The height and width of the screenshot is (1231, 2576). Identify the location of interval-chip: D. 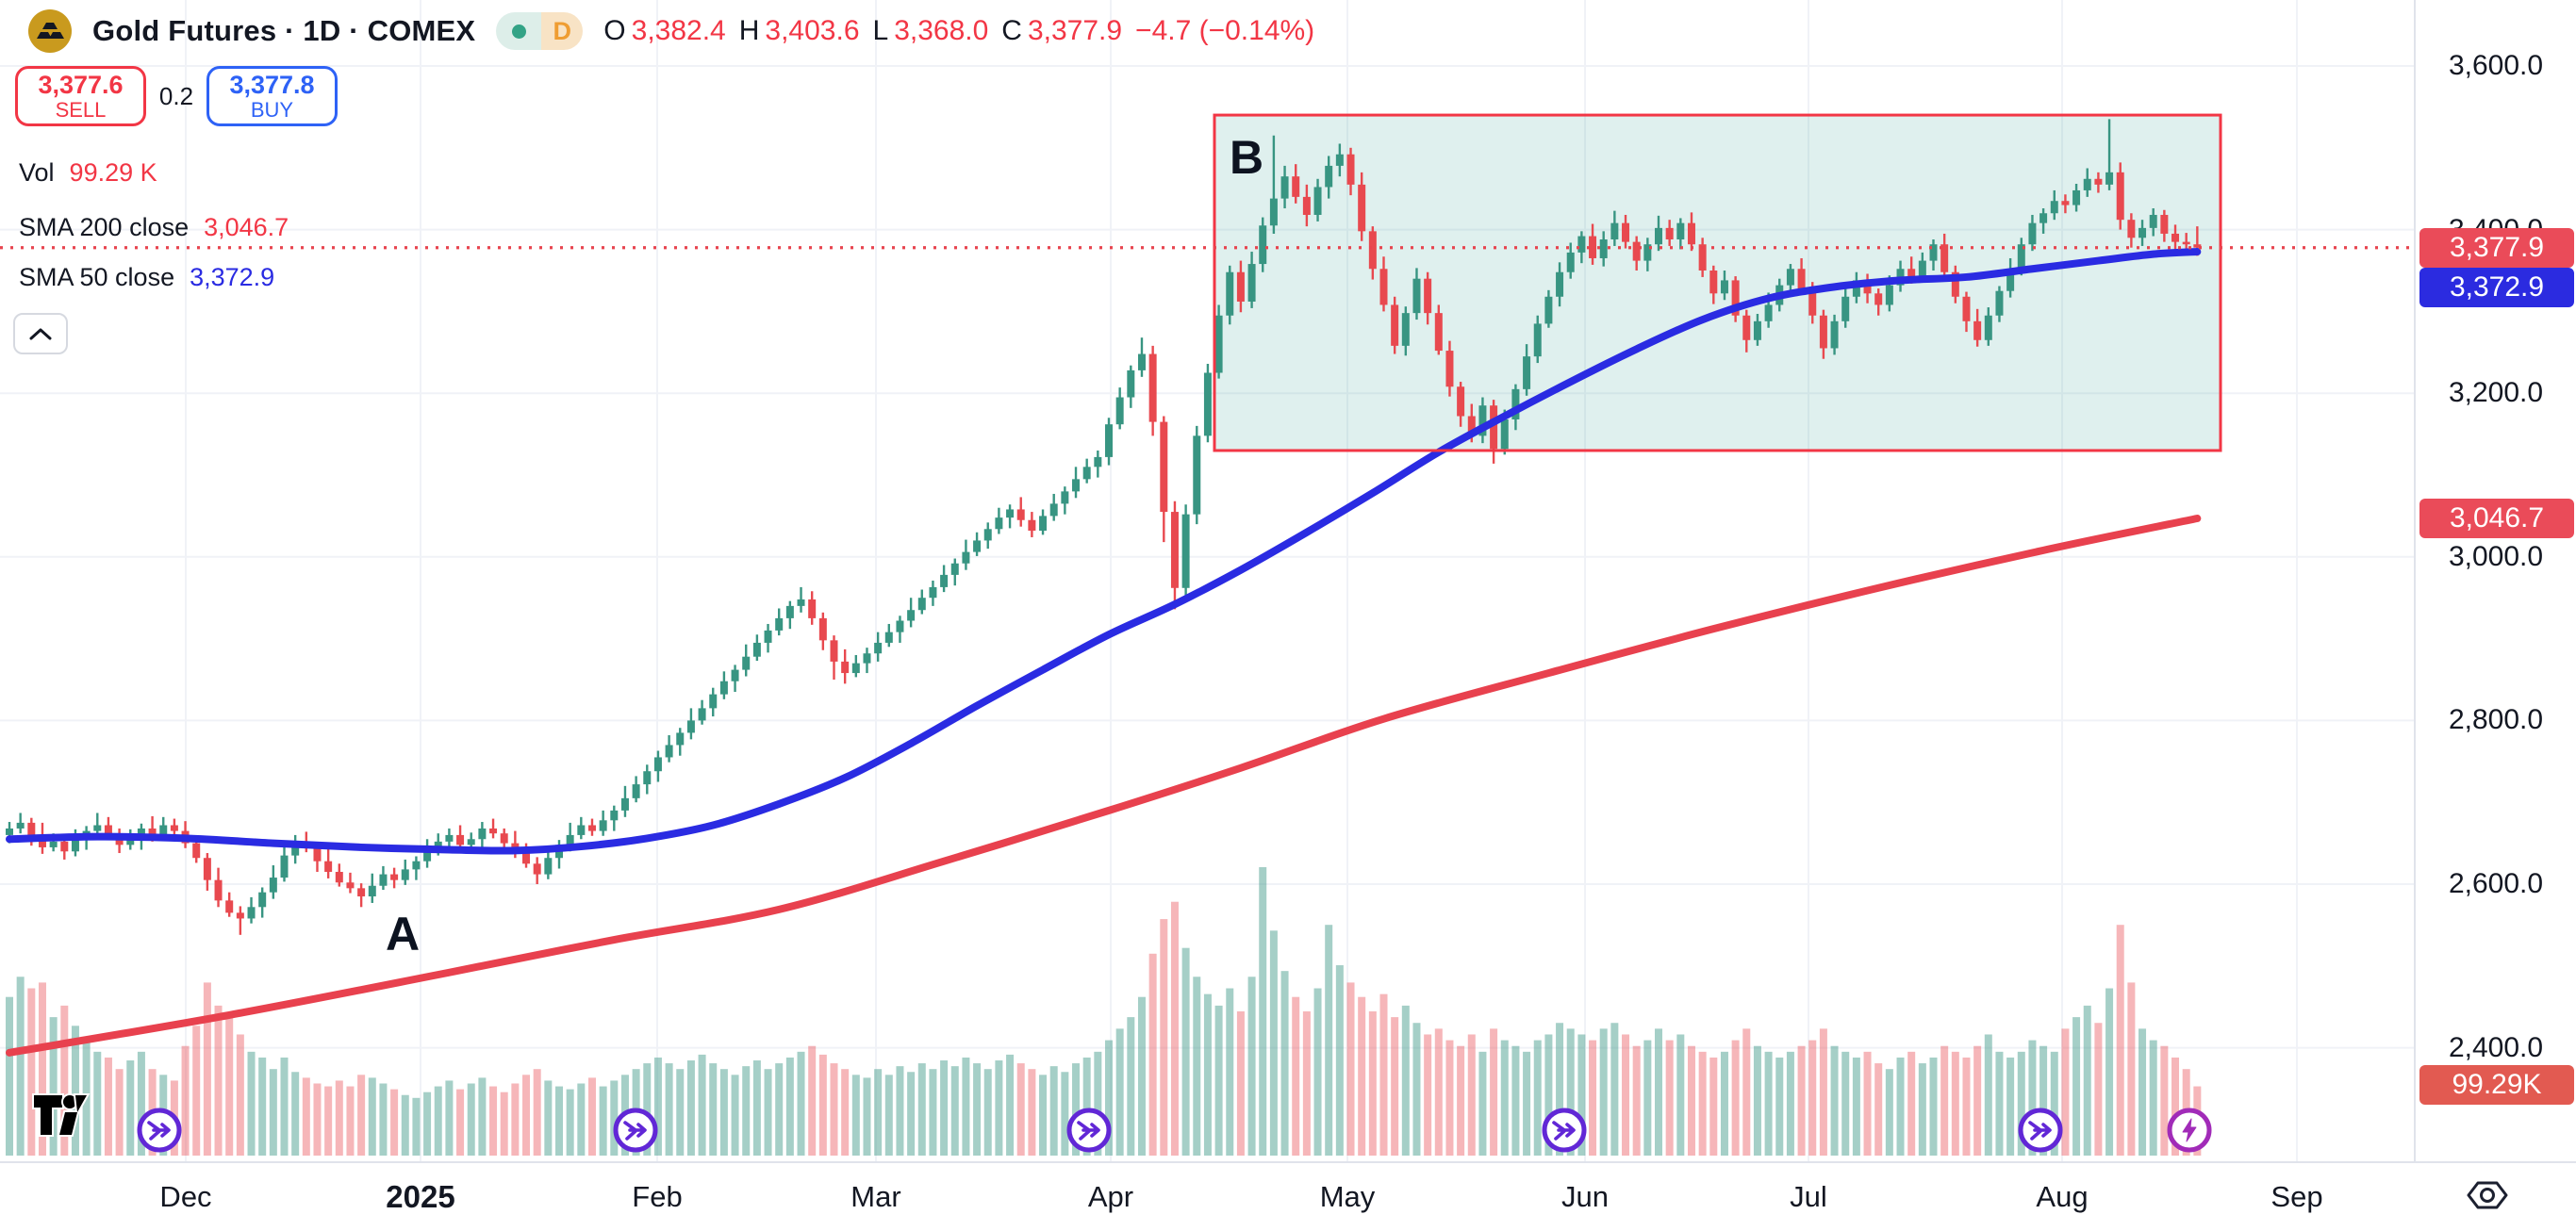
(540, 31).